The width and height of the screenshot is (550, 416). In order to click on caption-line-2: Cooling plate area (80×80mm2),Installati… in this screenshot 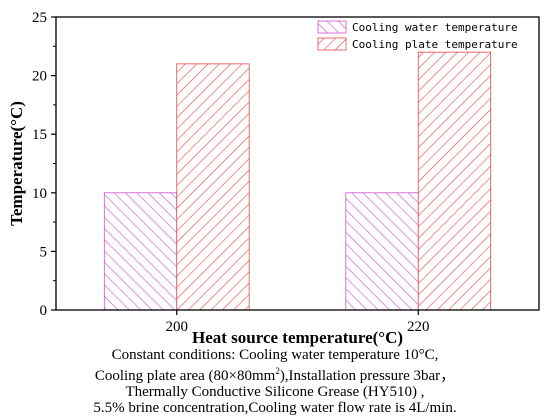, I will do `click(275, 373)`.